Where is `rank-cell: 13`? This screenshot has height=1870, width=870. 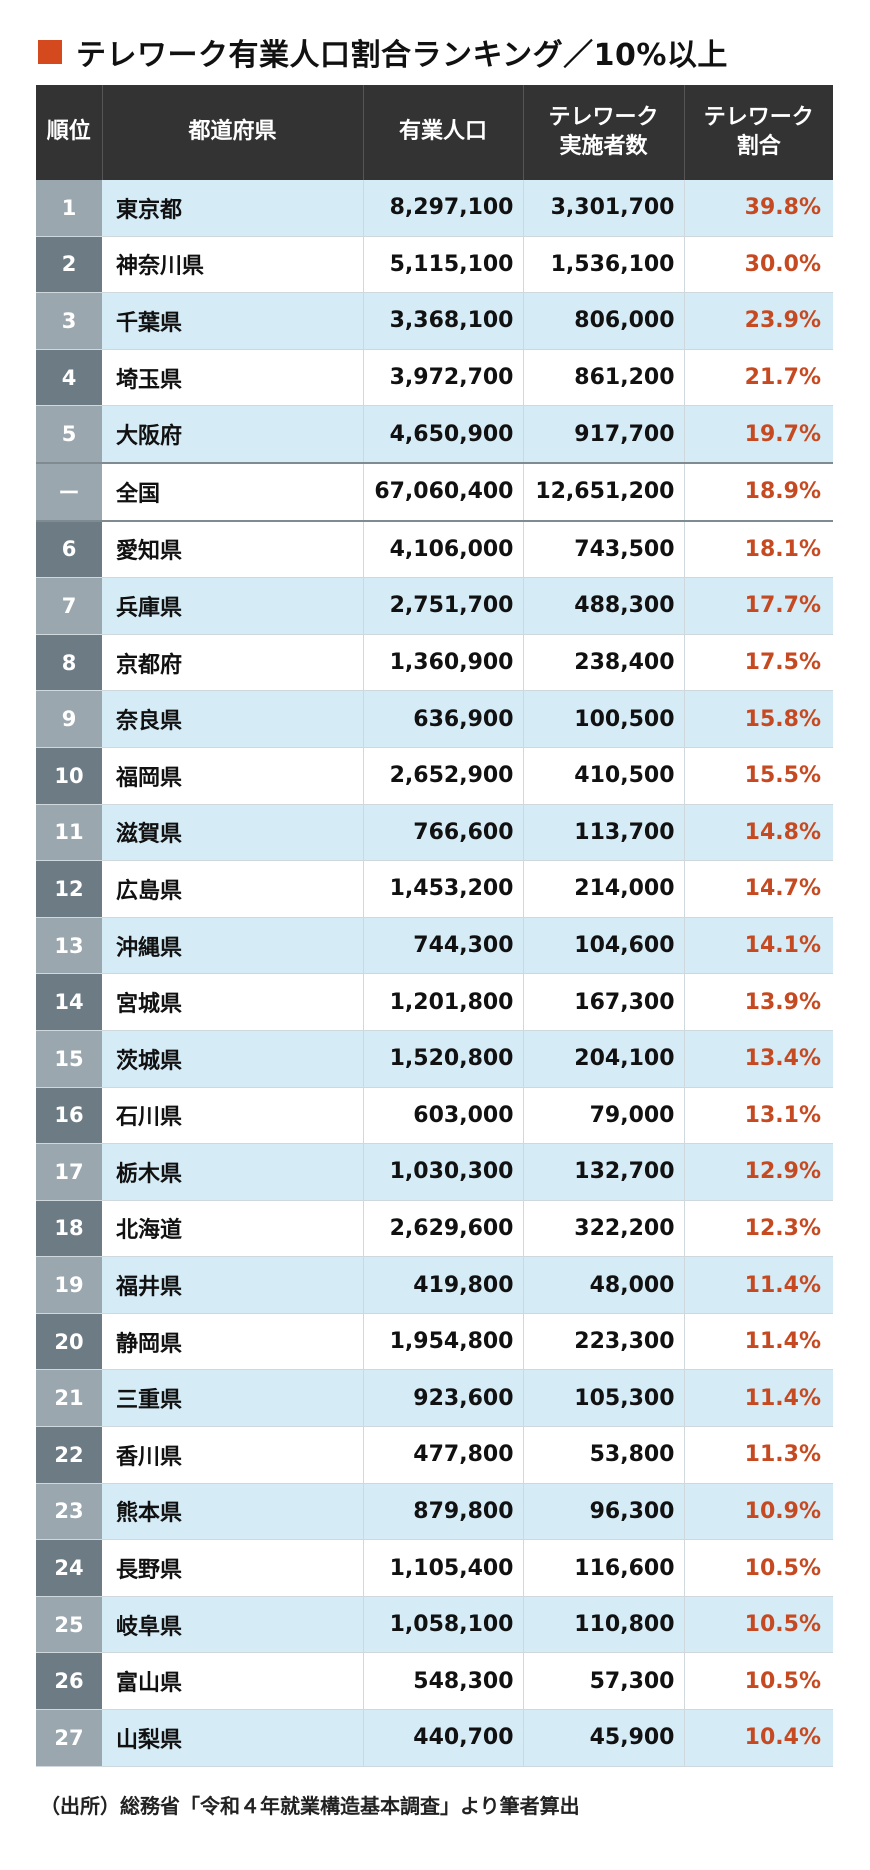 rank-cell: 13 is located at coordinates (69, 946).